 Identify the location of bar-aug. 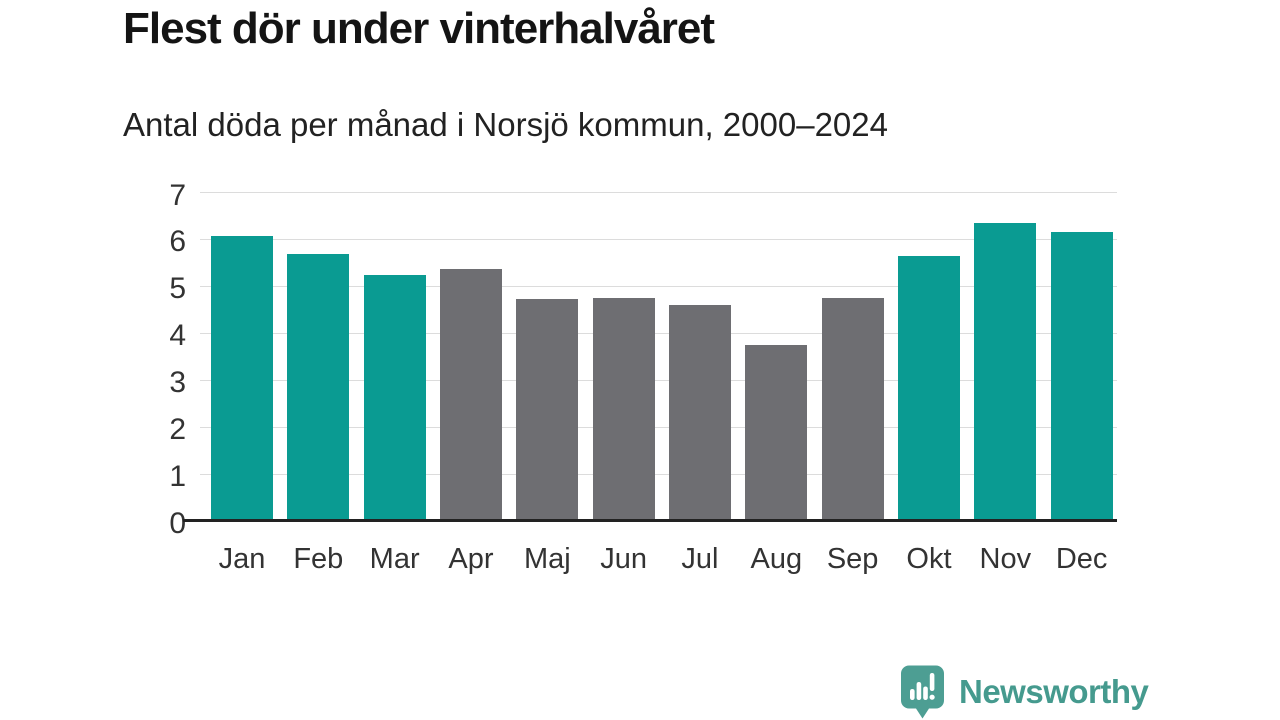
(776, 432).